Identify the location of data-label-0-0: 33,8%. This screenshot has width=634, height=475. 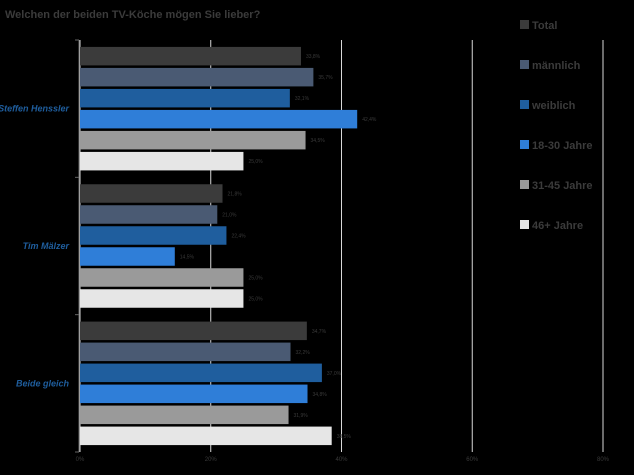
(313, 57).